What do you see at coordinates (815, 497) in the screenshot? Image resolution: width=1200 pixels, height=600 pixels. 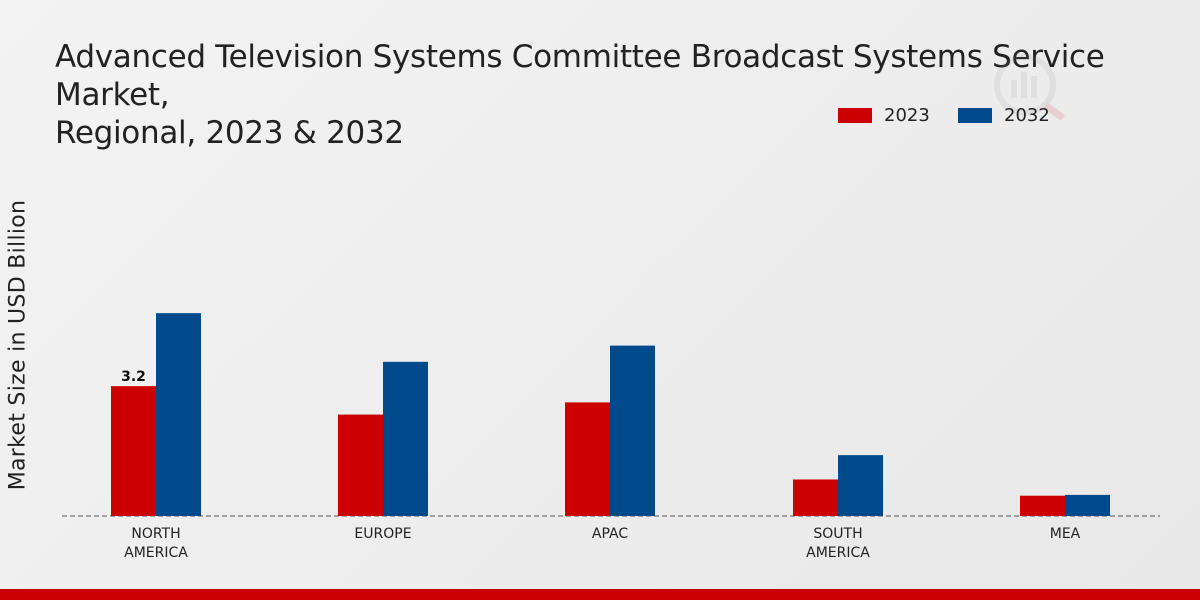 I see `bar-south-america-2023` at bounding box center [815, 497].